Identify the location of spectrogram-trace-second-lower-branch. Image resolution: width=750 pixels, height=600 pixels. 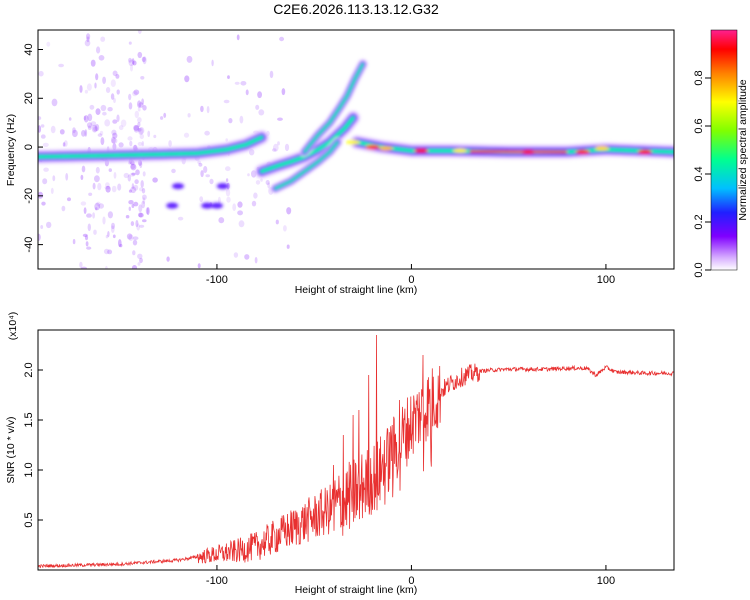
(306, 165).